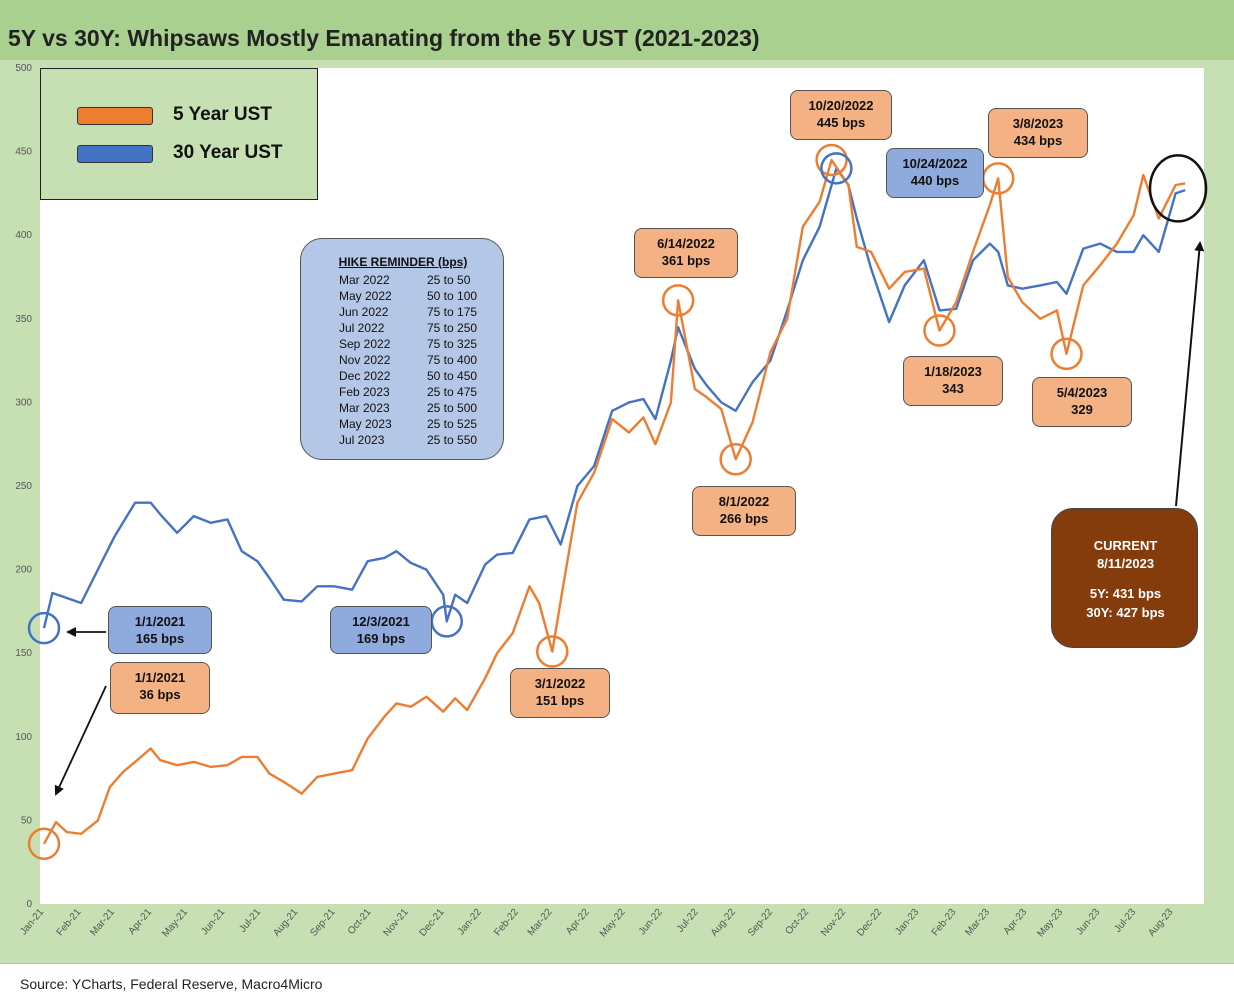 The image size is (1234, 1001). I want to click on hike-amount: 25 to 50, so click(449, 280).